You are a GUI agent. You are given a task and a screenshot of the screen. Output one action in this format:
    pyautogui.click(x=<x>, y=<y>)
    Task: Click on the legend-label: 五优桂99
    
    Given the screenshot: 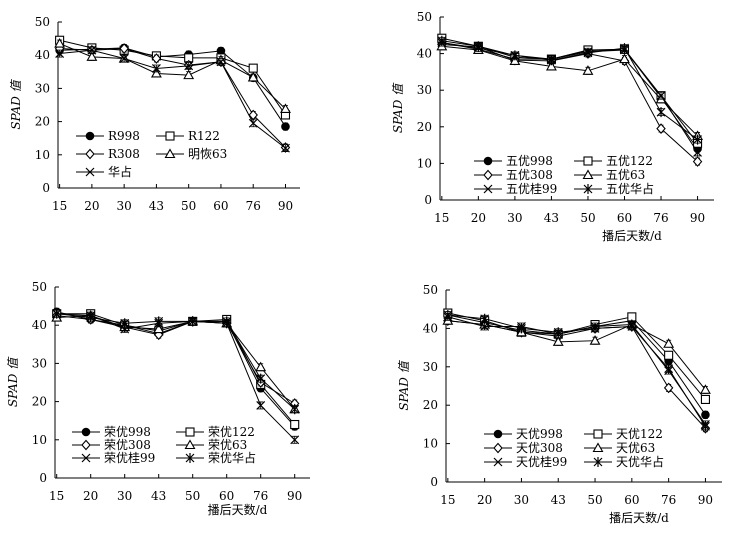 What is the action you would take?
    pyautogui.click(x=531, y=188)
    